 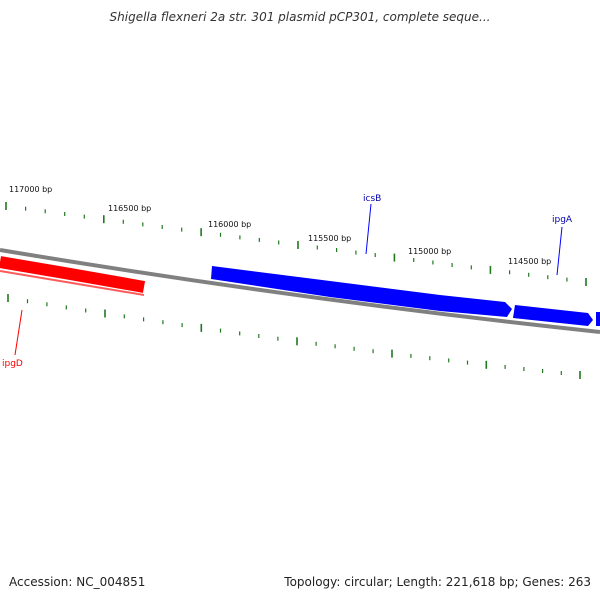 I want to click on gene-icsb-leader, so click(x=368, y=229).